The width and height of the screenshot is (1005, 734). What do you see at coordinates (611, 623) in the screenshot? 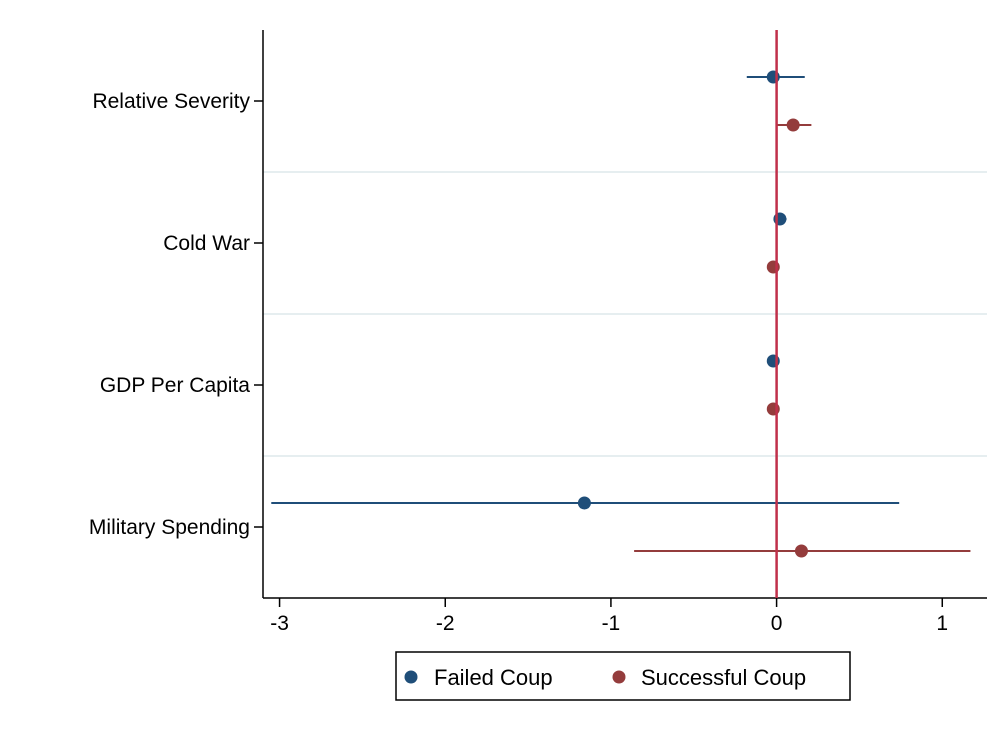
I see `x-tick-label: -1` at bounding box center [611, 623].